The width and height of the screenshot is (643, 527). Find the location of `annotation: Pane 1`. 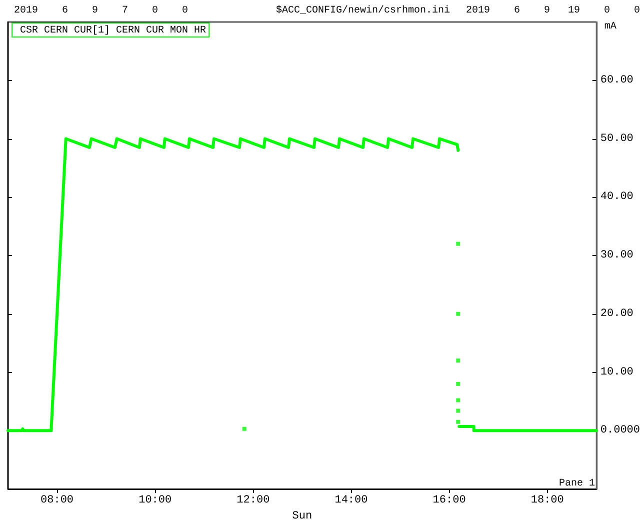

annotation: Pane 1 is located at coordinates (577, 484).